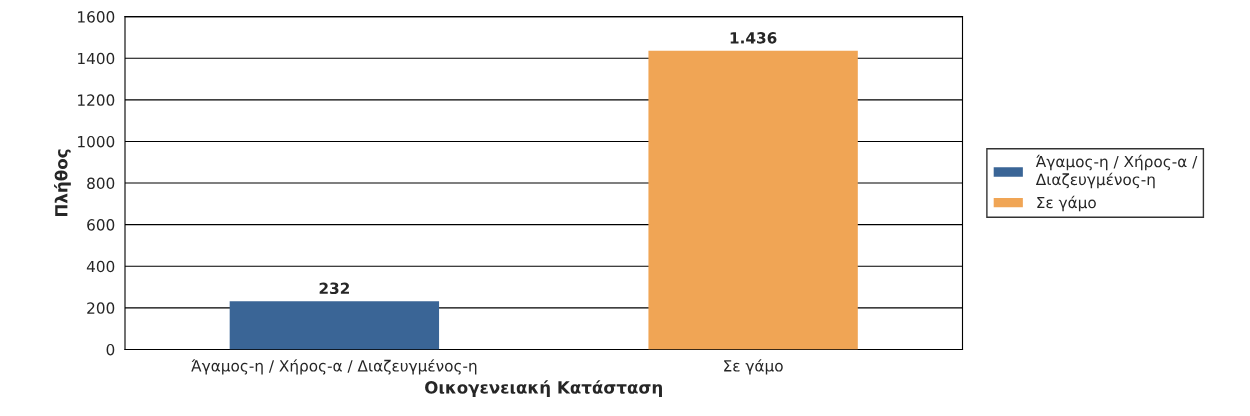 The height and width of the screenshot is (416, 1250). Describe the element at coordinates (1066, 203) in the screenshot. I see `legend-label: Σε γάμο` at that location.